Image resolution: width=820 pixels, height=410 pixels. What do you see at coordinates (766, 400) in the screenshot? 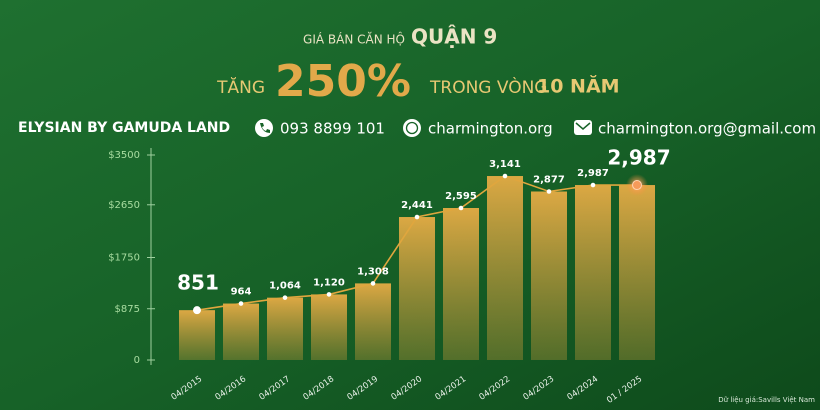
I see `source: Dữ liệu giá:Savills Việt Nam` at bounding box center [766, 400].